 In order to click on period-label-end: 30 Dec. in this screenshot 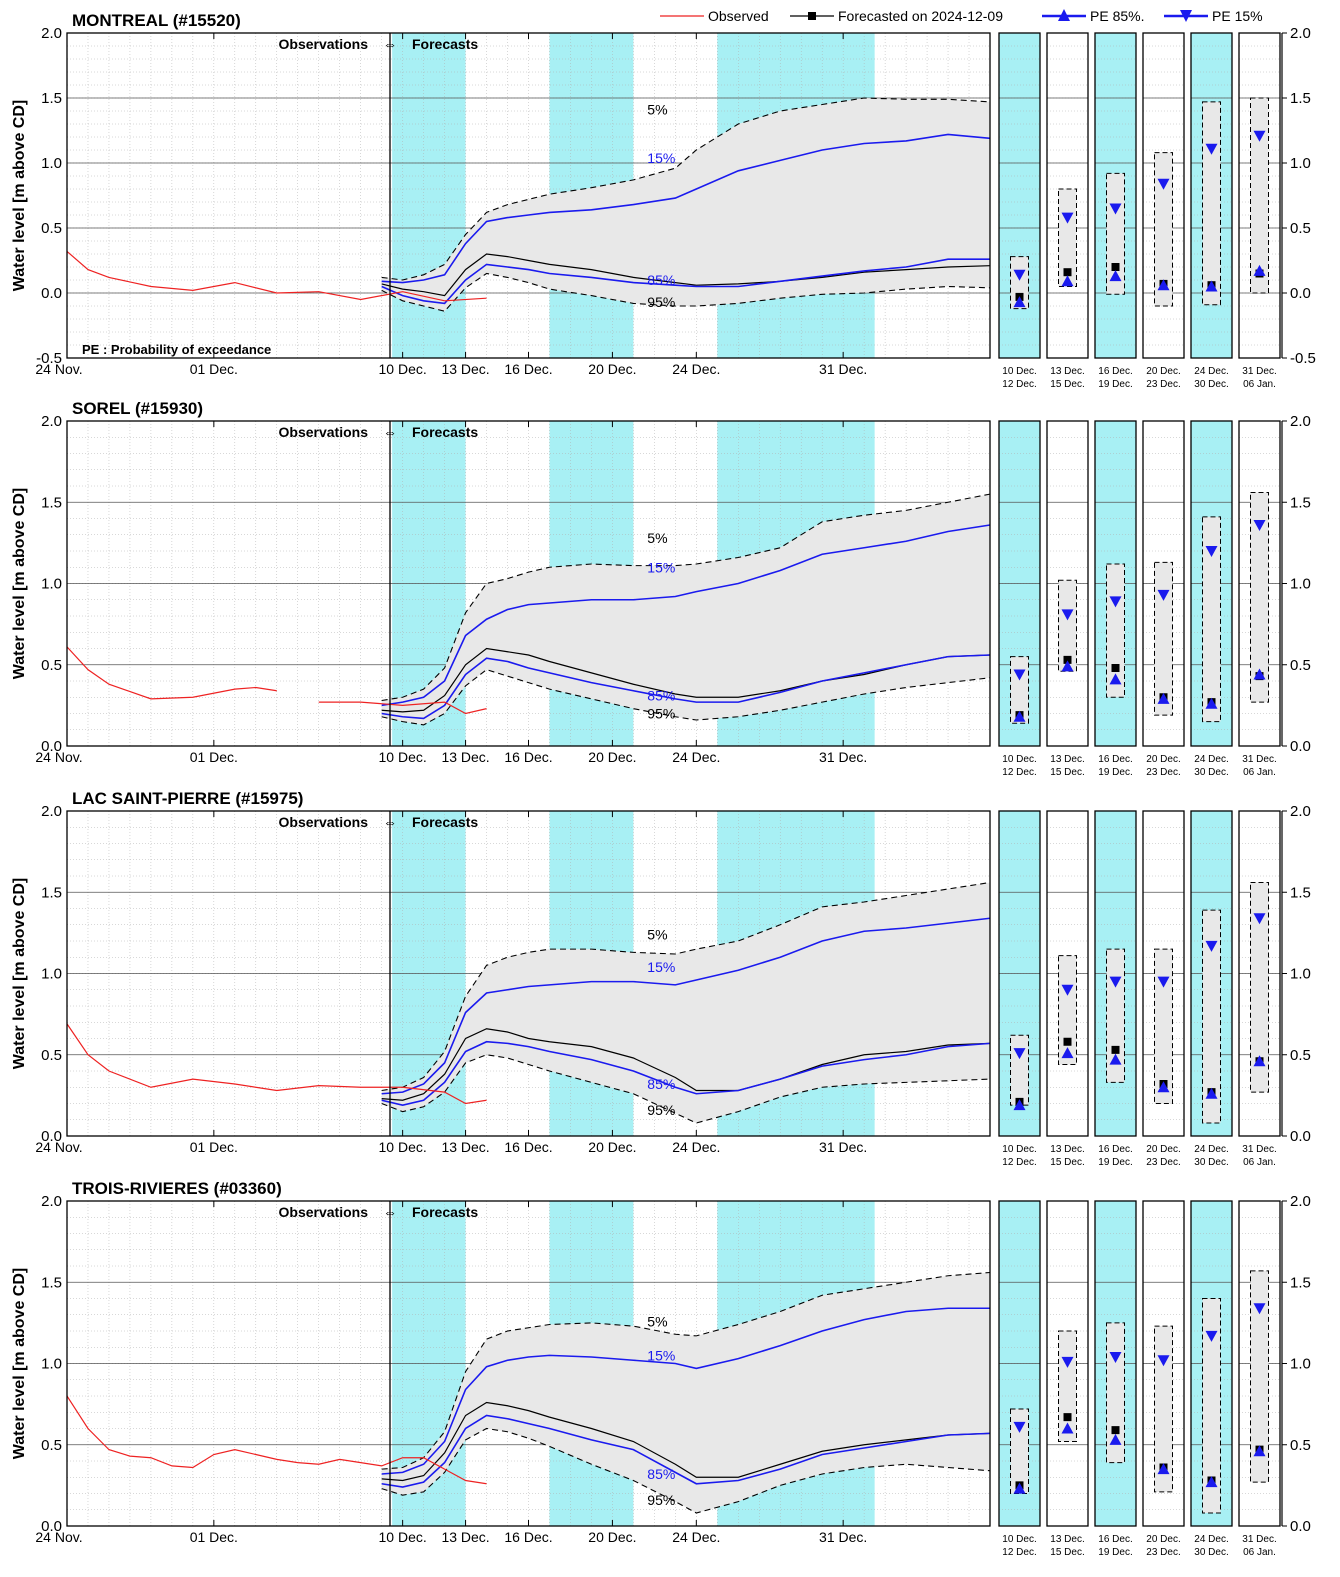, I will do `click(1211, 772)`.